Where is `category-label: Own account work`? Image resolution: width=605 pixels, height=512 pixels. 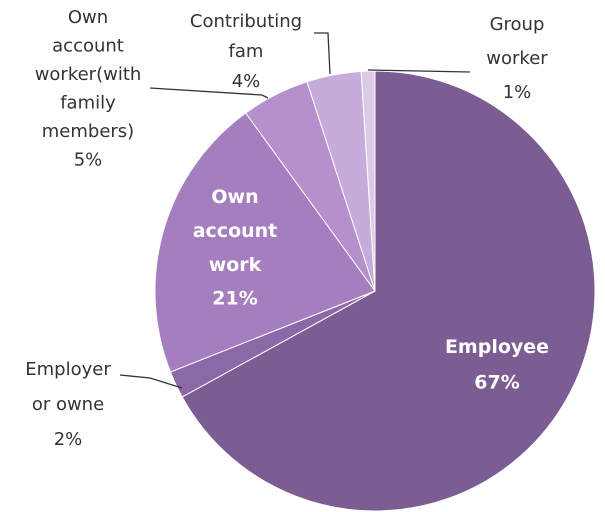
category-label: Own account work is located at coordinates (235, 231).